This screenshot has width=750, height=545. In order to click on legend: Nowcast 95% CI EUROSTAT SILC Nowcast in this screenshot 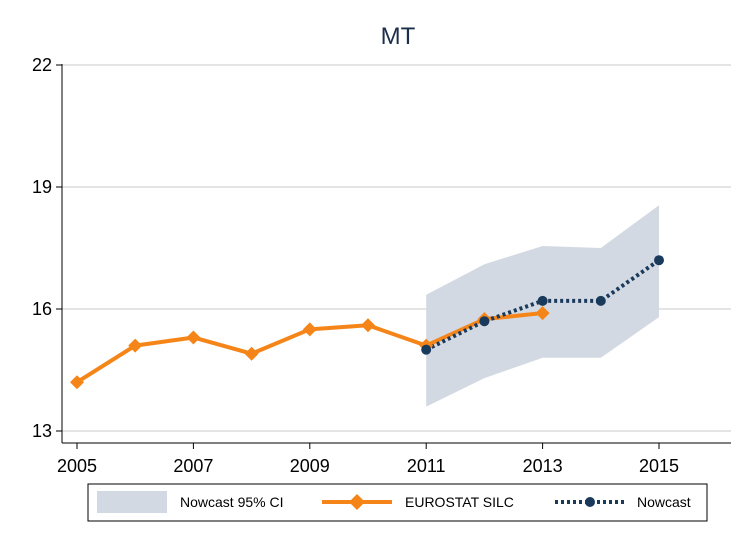, I will do `click(397, 502)`.